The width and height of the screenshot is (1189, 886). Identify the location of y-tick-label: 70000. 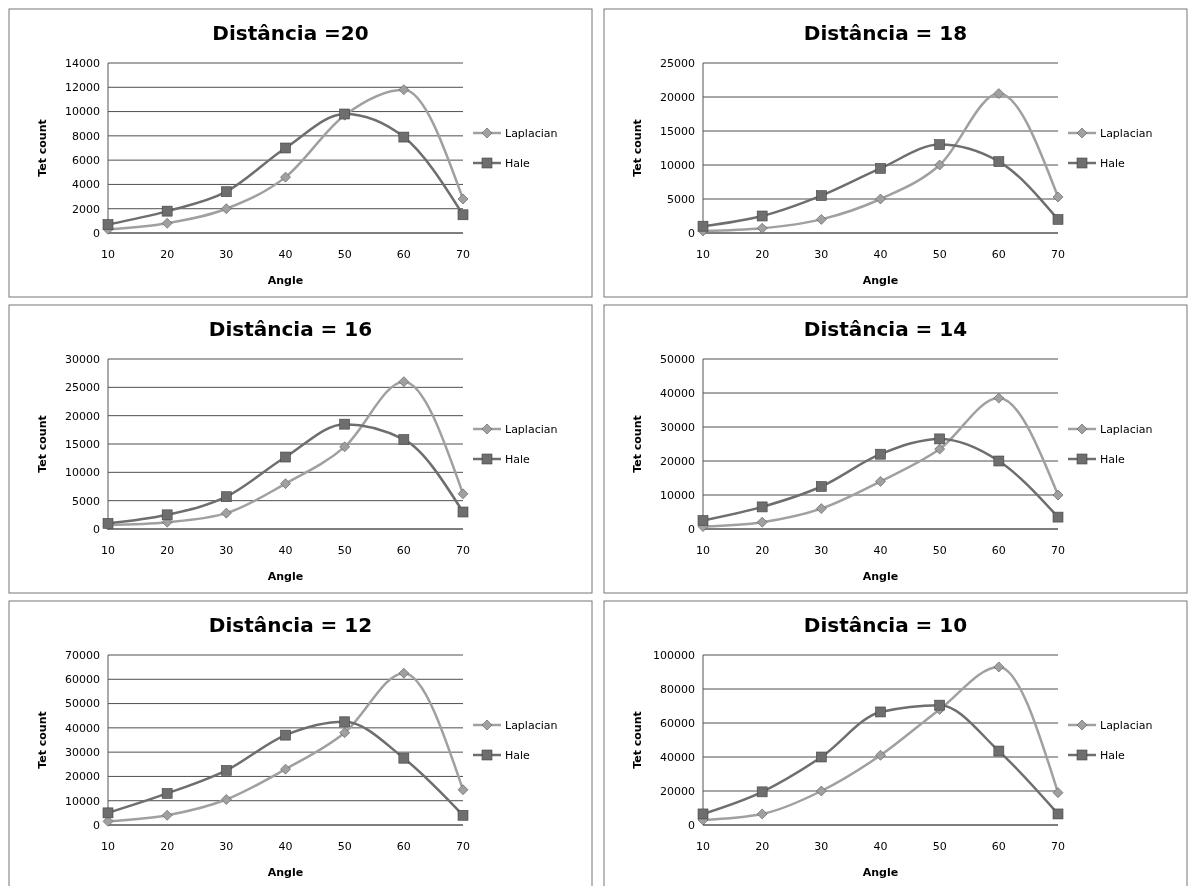
(82, 655).